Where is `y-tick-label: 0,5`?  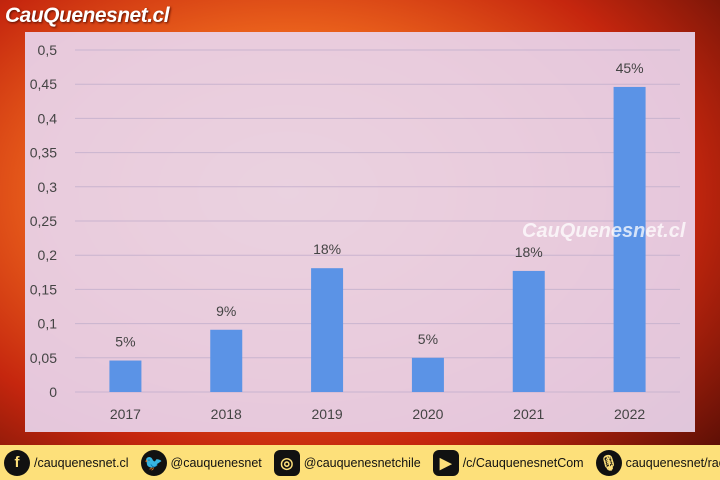 y-tick-label: 0,5 is located at coordinates (48, 50).